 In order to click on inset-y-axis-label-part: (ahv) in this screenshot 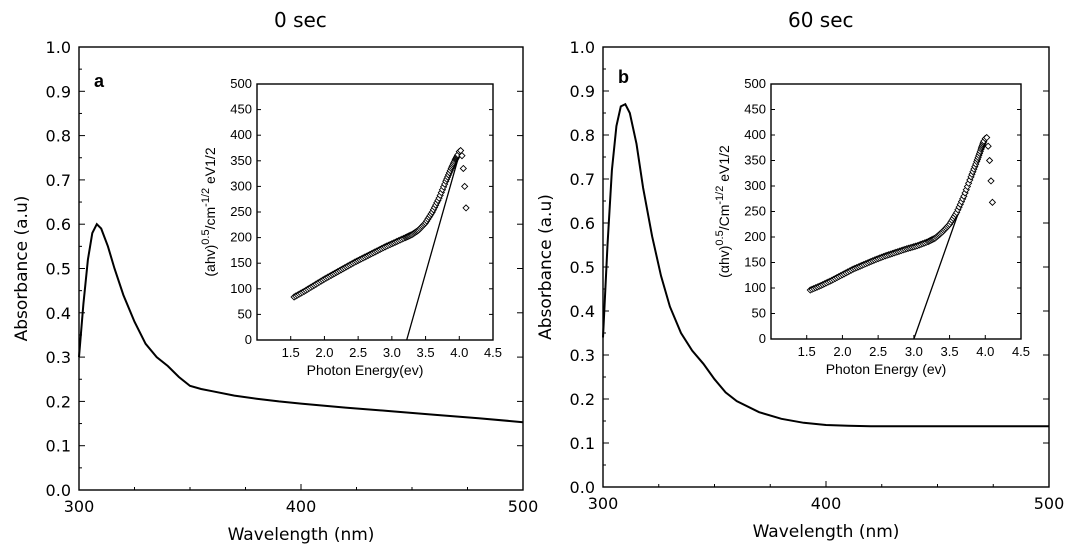, I will do `click(210, 261)`.